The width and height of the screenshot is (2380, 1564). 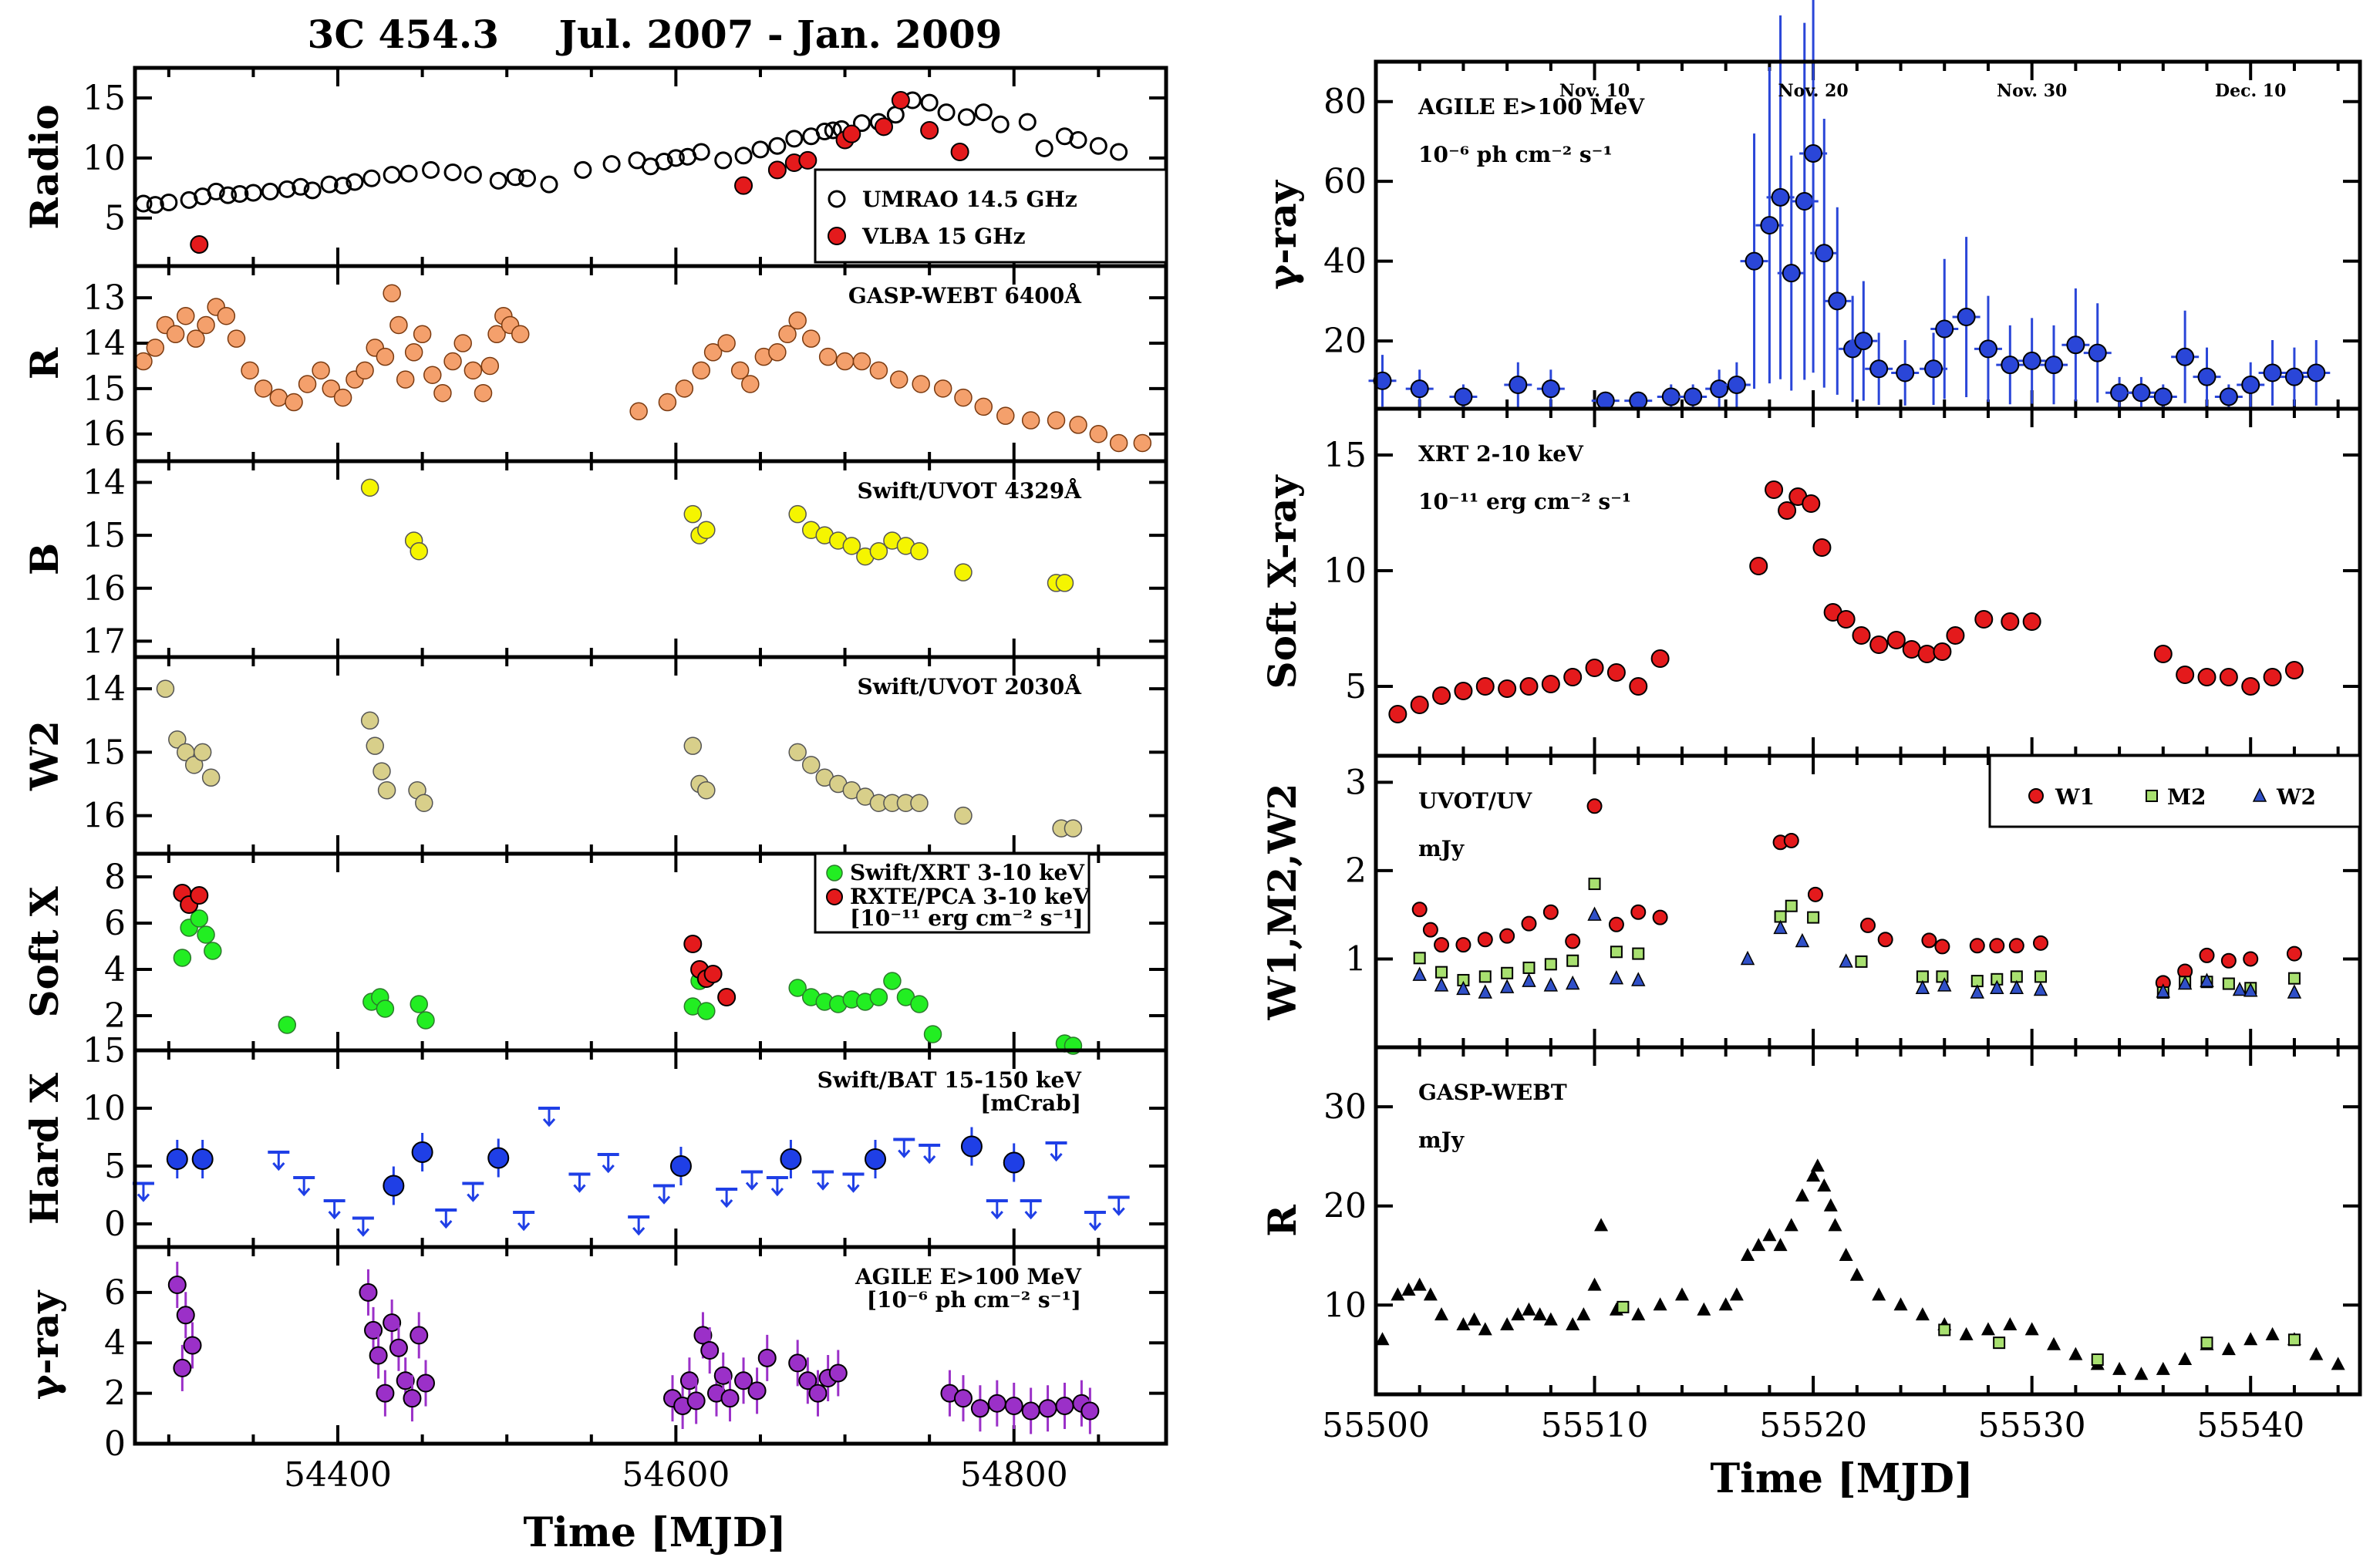 I want to click on panel-frame, so click(x=1868, y=1221).